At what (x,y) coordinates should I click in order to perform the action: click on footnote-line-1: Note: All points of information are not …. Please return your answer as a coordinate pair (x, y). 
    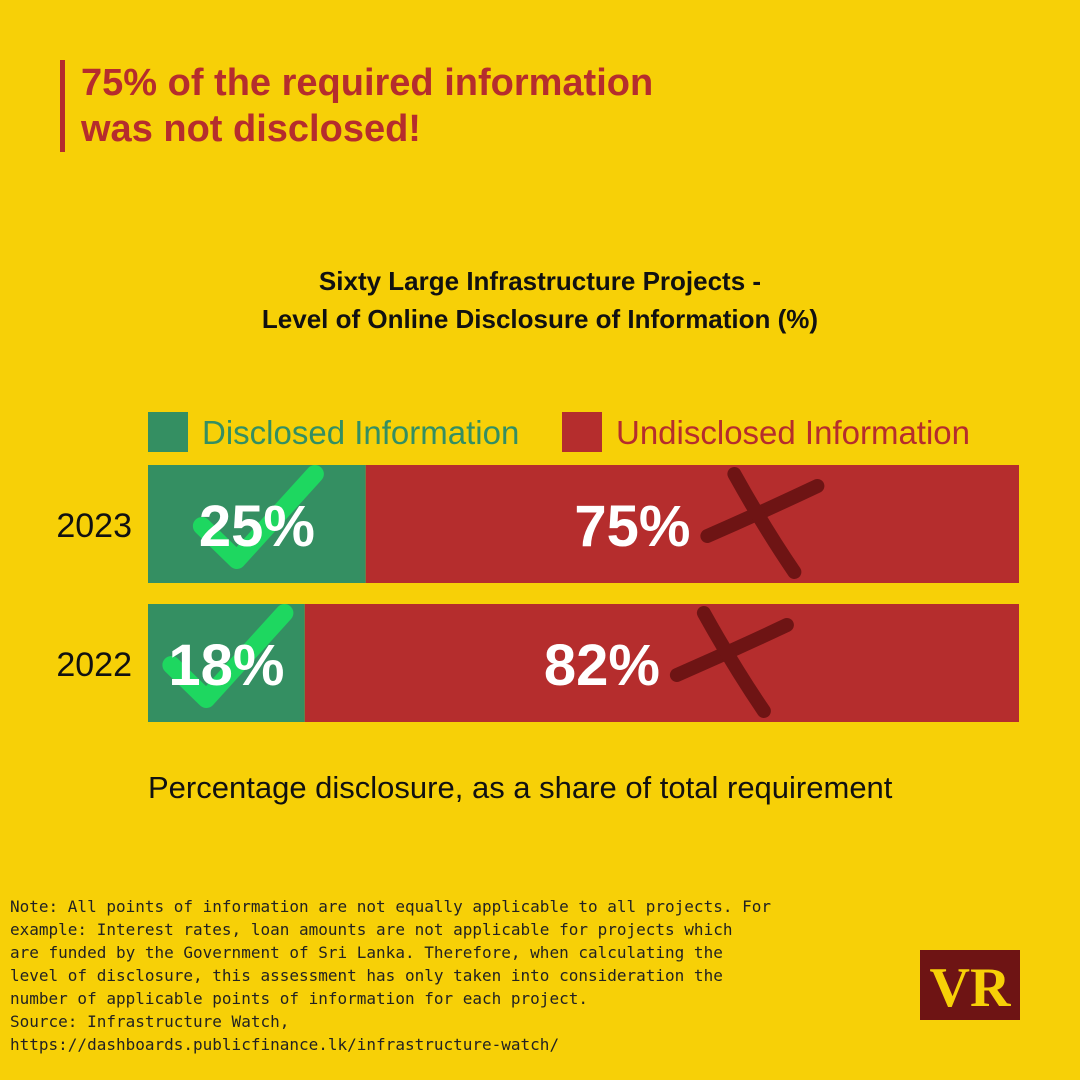
    Looking at the image, I should click on (390, 906).